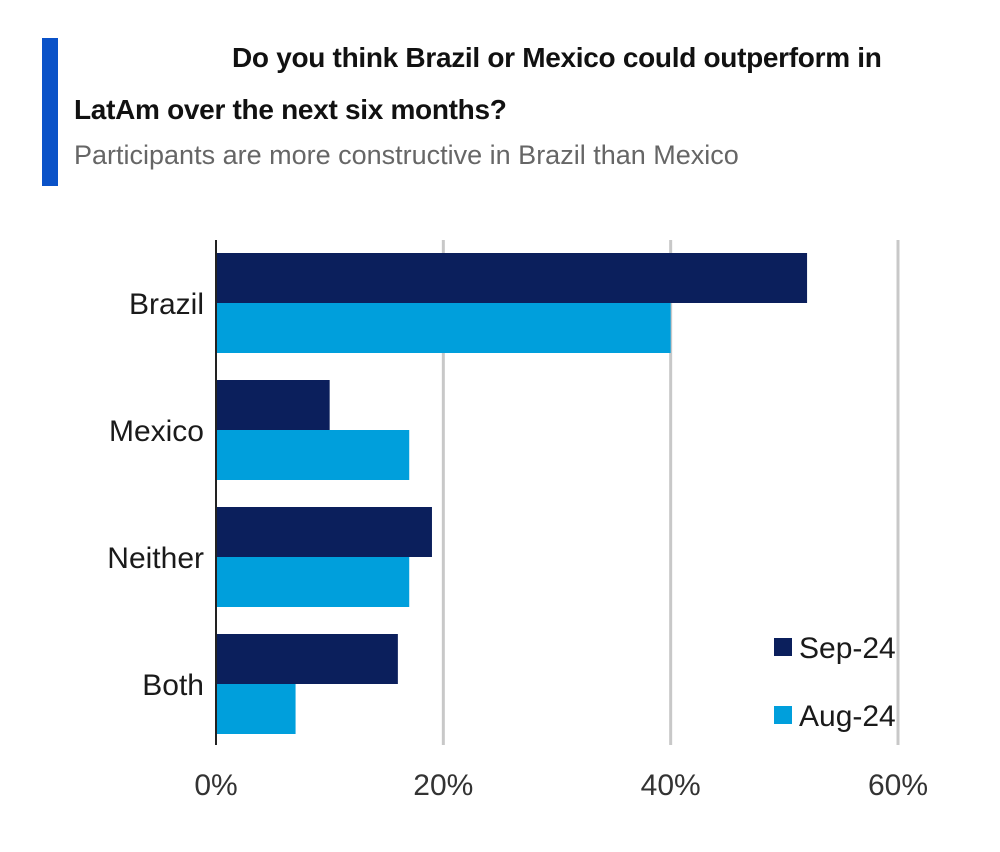 The image size is (1000, 852). I want to click on legend-label-sep-24: Sep-24, so click(847, 648).